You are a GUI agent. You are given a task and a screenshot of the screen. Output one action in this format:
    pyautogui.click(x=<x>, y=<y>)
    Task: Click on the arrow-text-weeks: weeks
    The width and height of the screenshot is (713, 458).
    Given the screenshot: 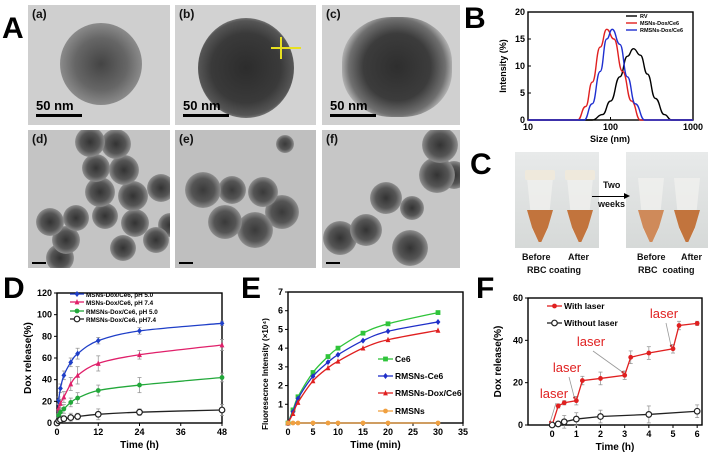 What is the action you would take?
    pyautogui.click(x=612, y=204)
    